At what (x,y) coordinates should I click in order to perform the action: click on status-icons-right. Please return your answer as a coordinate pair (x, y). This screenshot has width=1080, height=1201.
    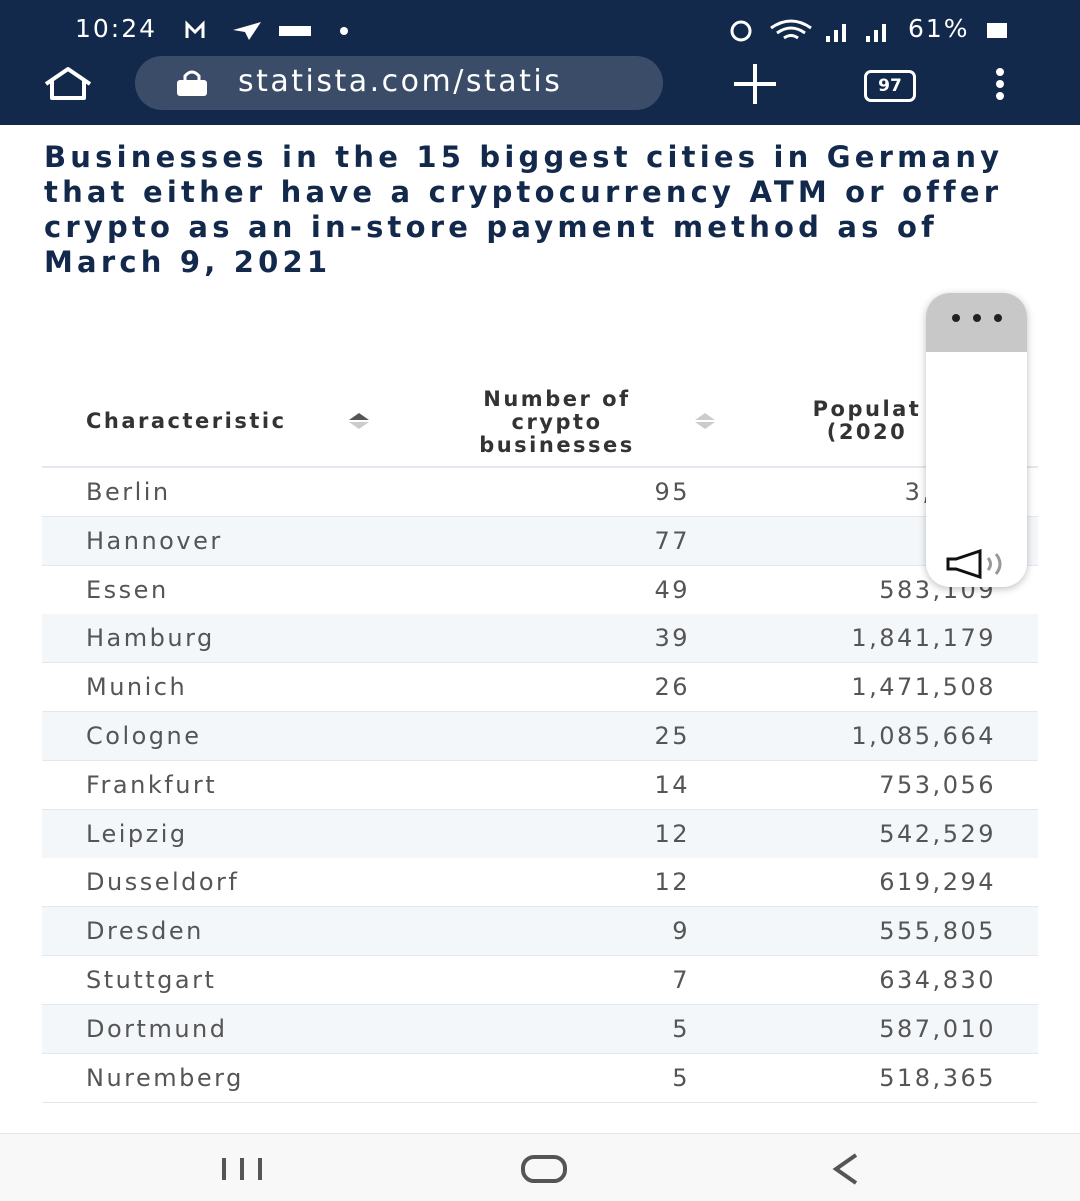
    Looking at the image, I should click on (808, 30).